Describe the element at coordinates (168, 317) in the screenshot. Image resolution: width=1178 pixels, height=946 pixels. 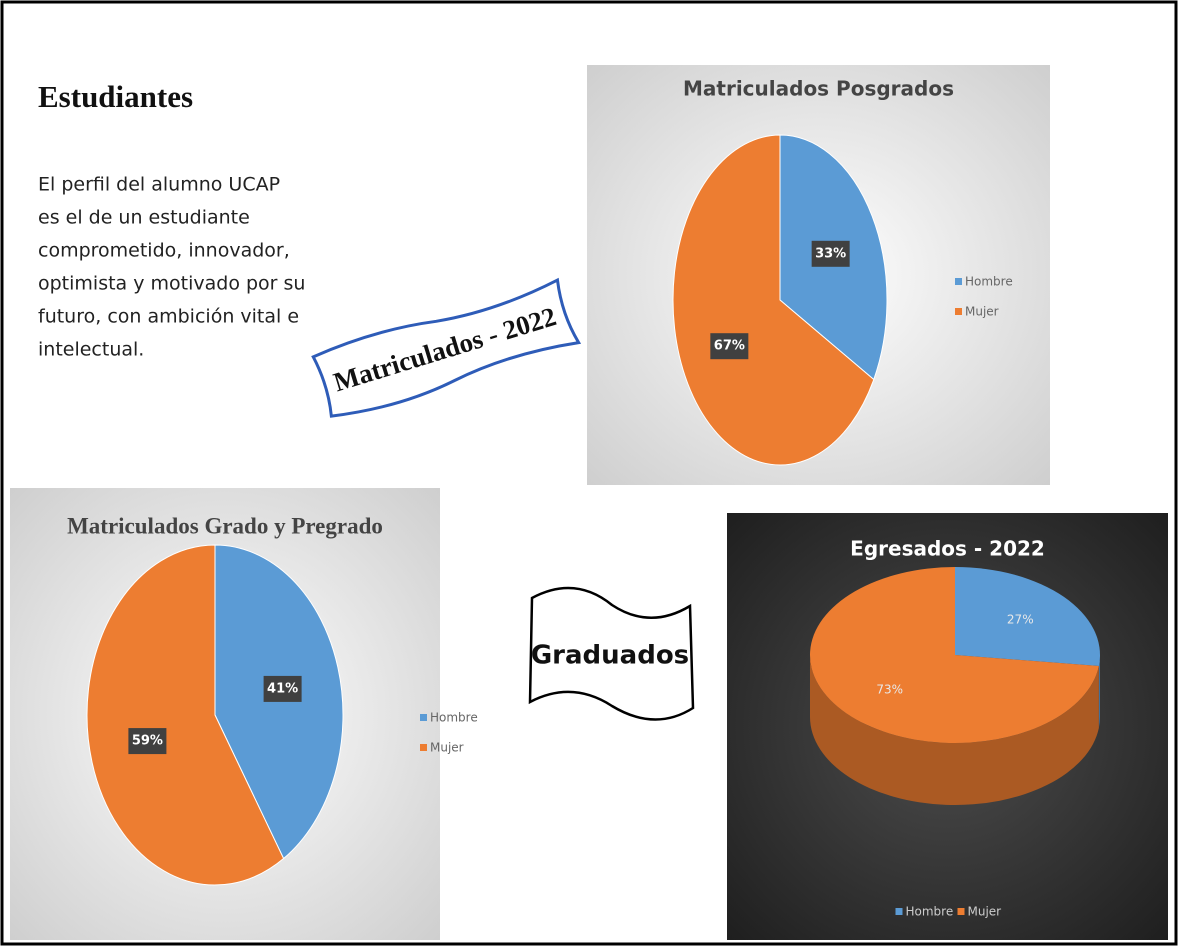
I see `paragraph-line: futuro, con ambición vital e` at that location.